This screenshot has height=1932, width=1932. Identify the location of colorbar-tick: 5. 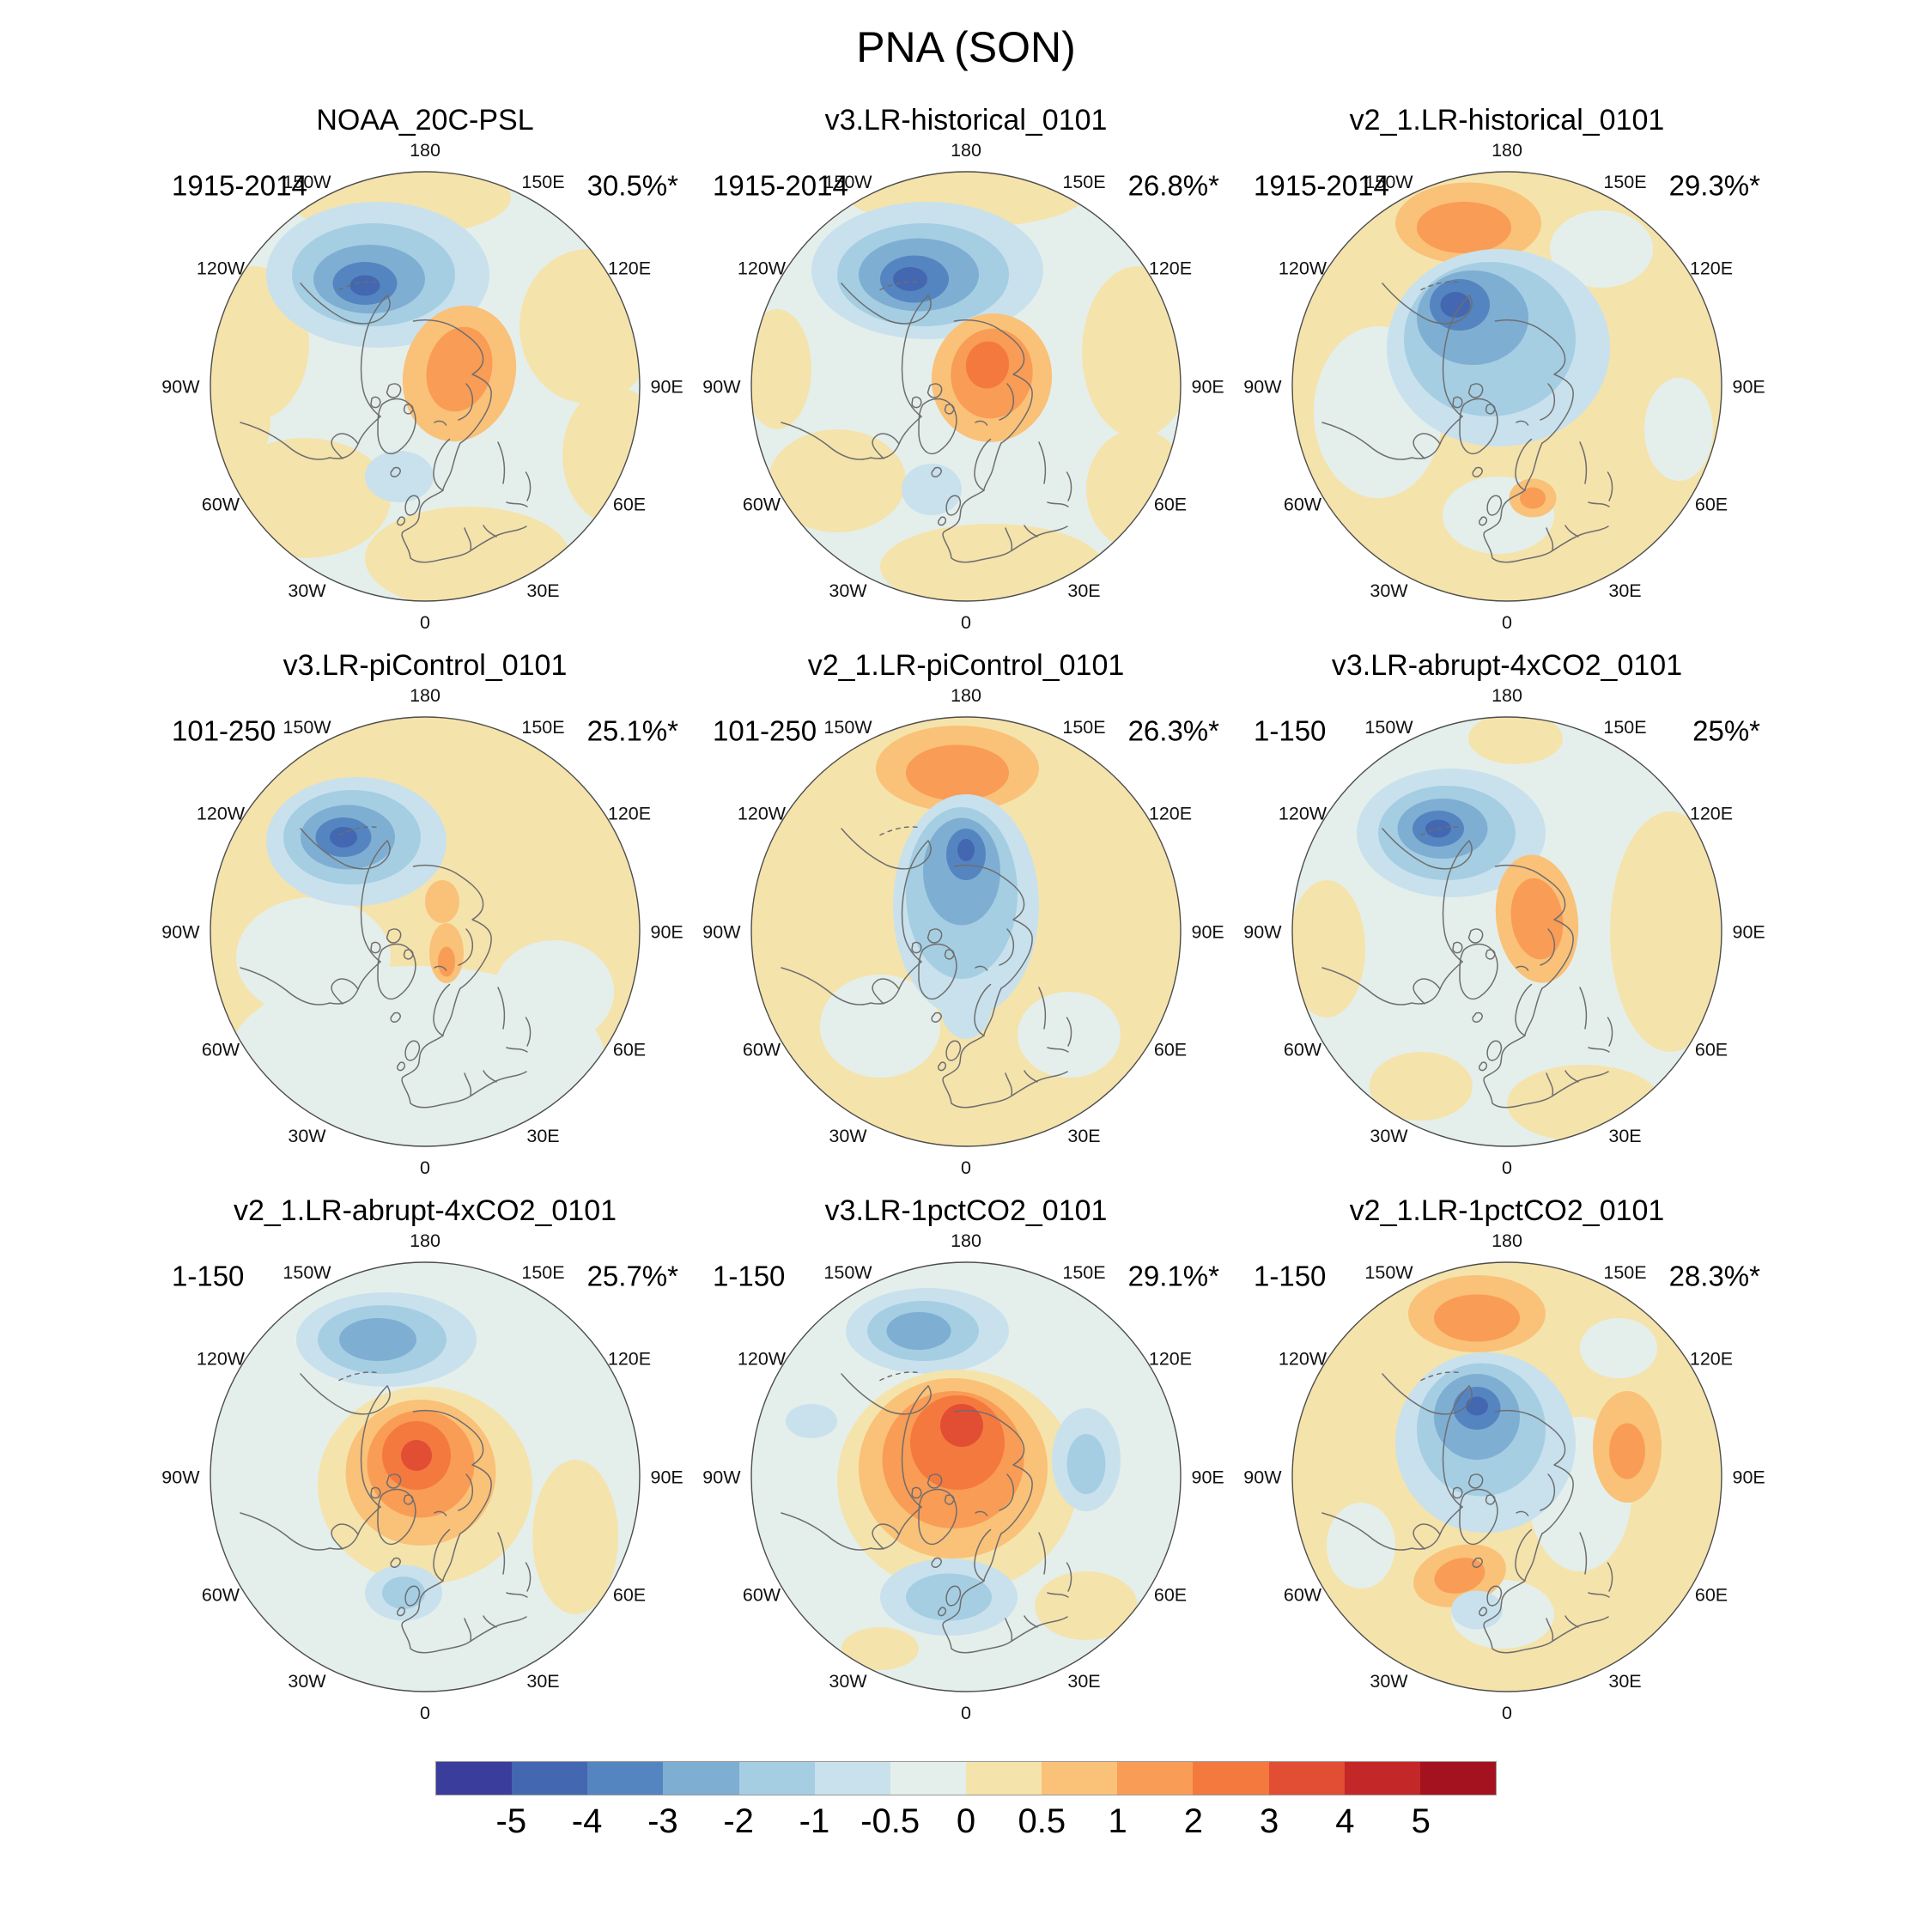
(1421, 1821).